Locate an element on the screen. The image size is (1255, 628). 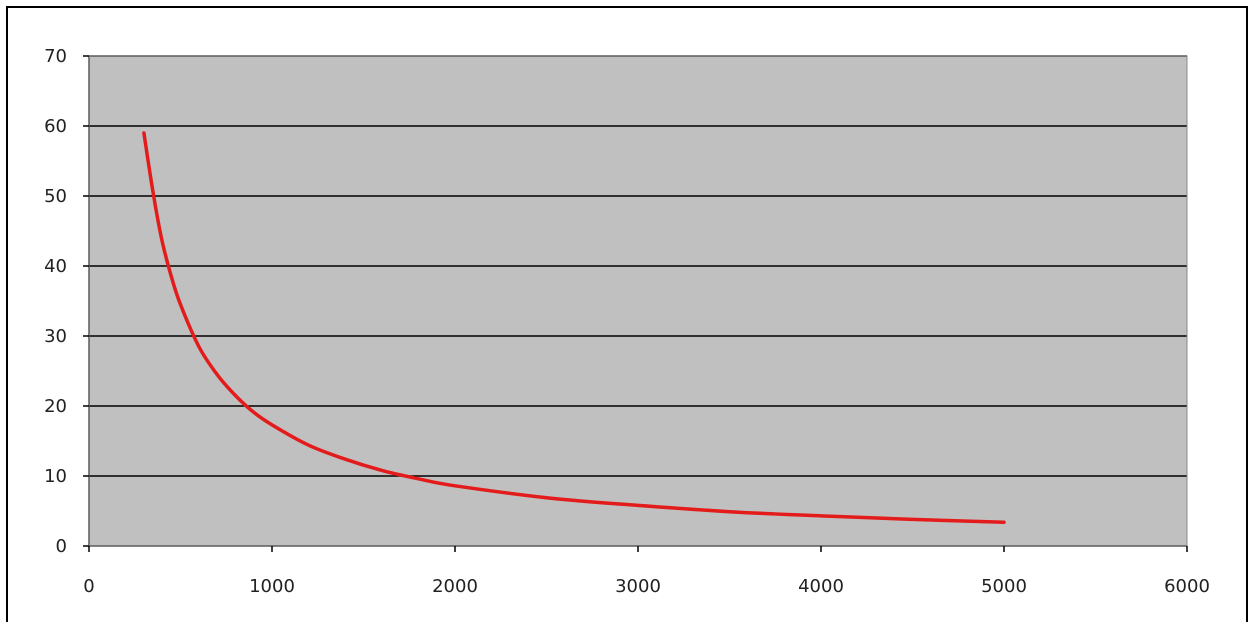
y-tick-label: 0 is located at coordinates (61, 546).